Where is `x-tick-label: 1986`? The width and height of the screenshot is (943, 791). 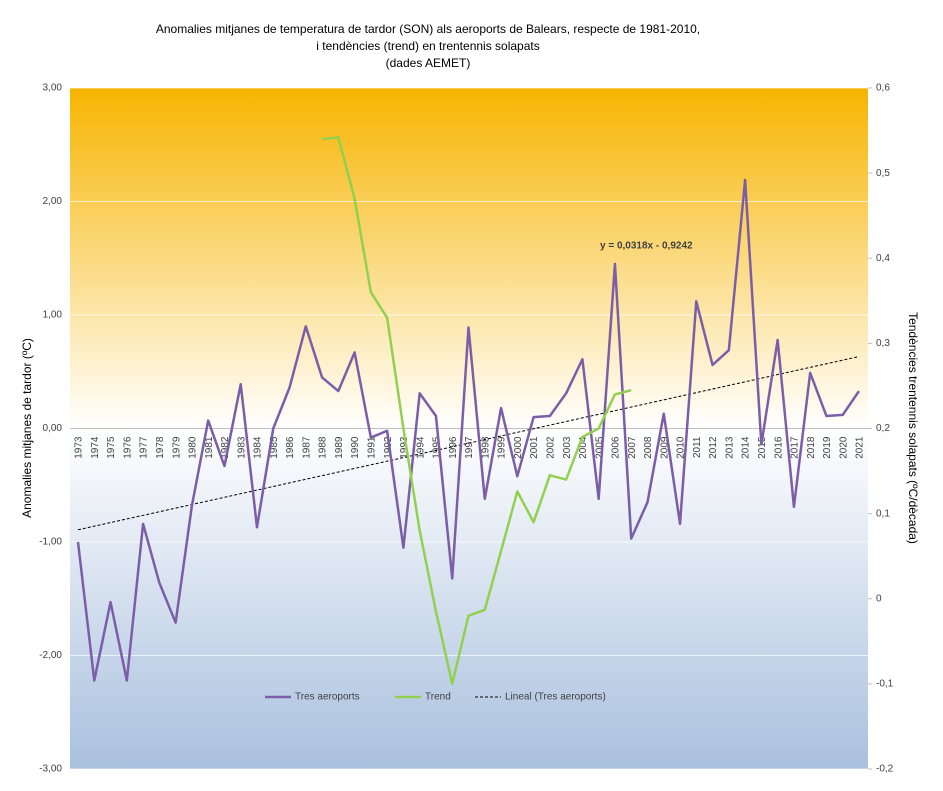 x-tick-label: 1986 is located at coordinates (290, 447).